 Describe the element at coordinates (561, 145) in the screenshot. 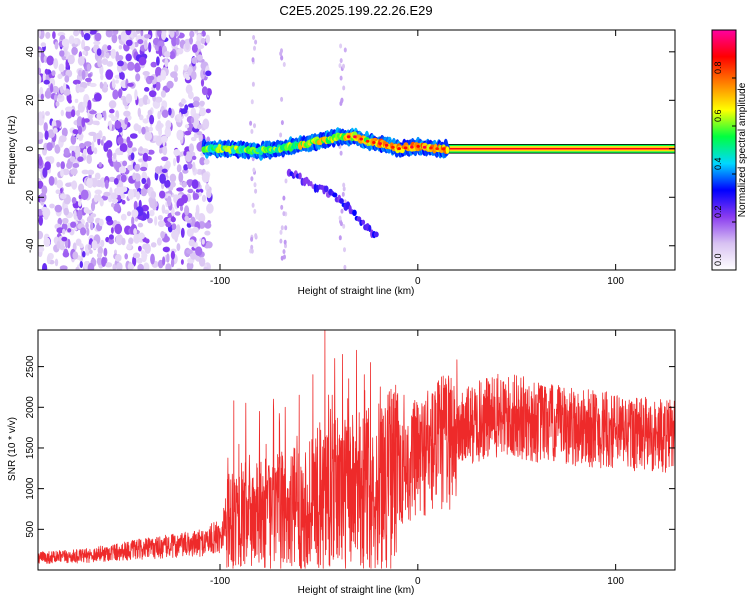

I see `constant-band` at that location.